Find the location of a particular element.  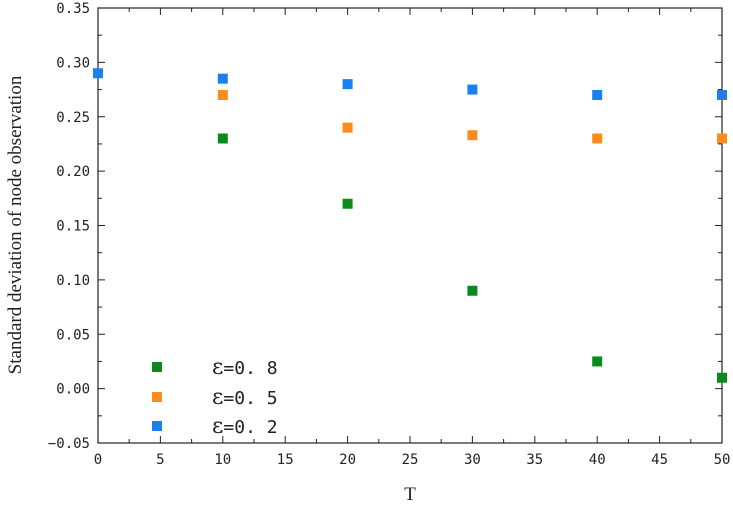

x-tick-label: 0 is located at coordinates (98, 460).